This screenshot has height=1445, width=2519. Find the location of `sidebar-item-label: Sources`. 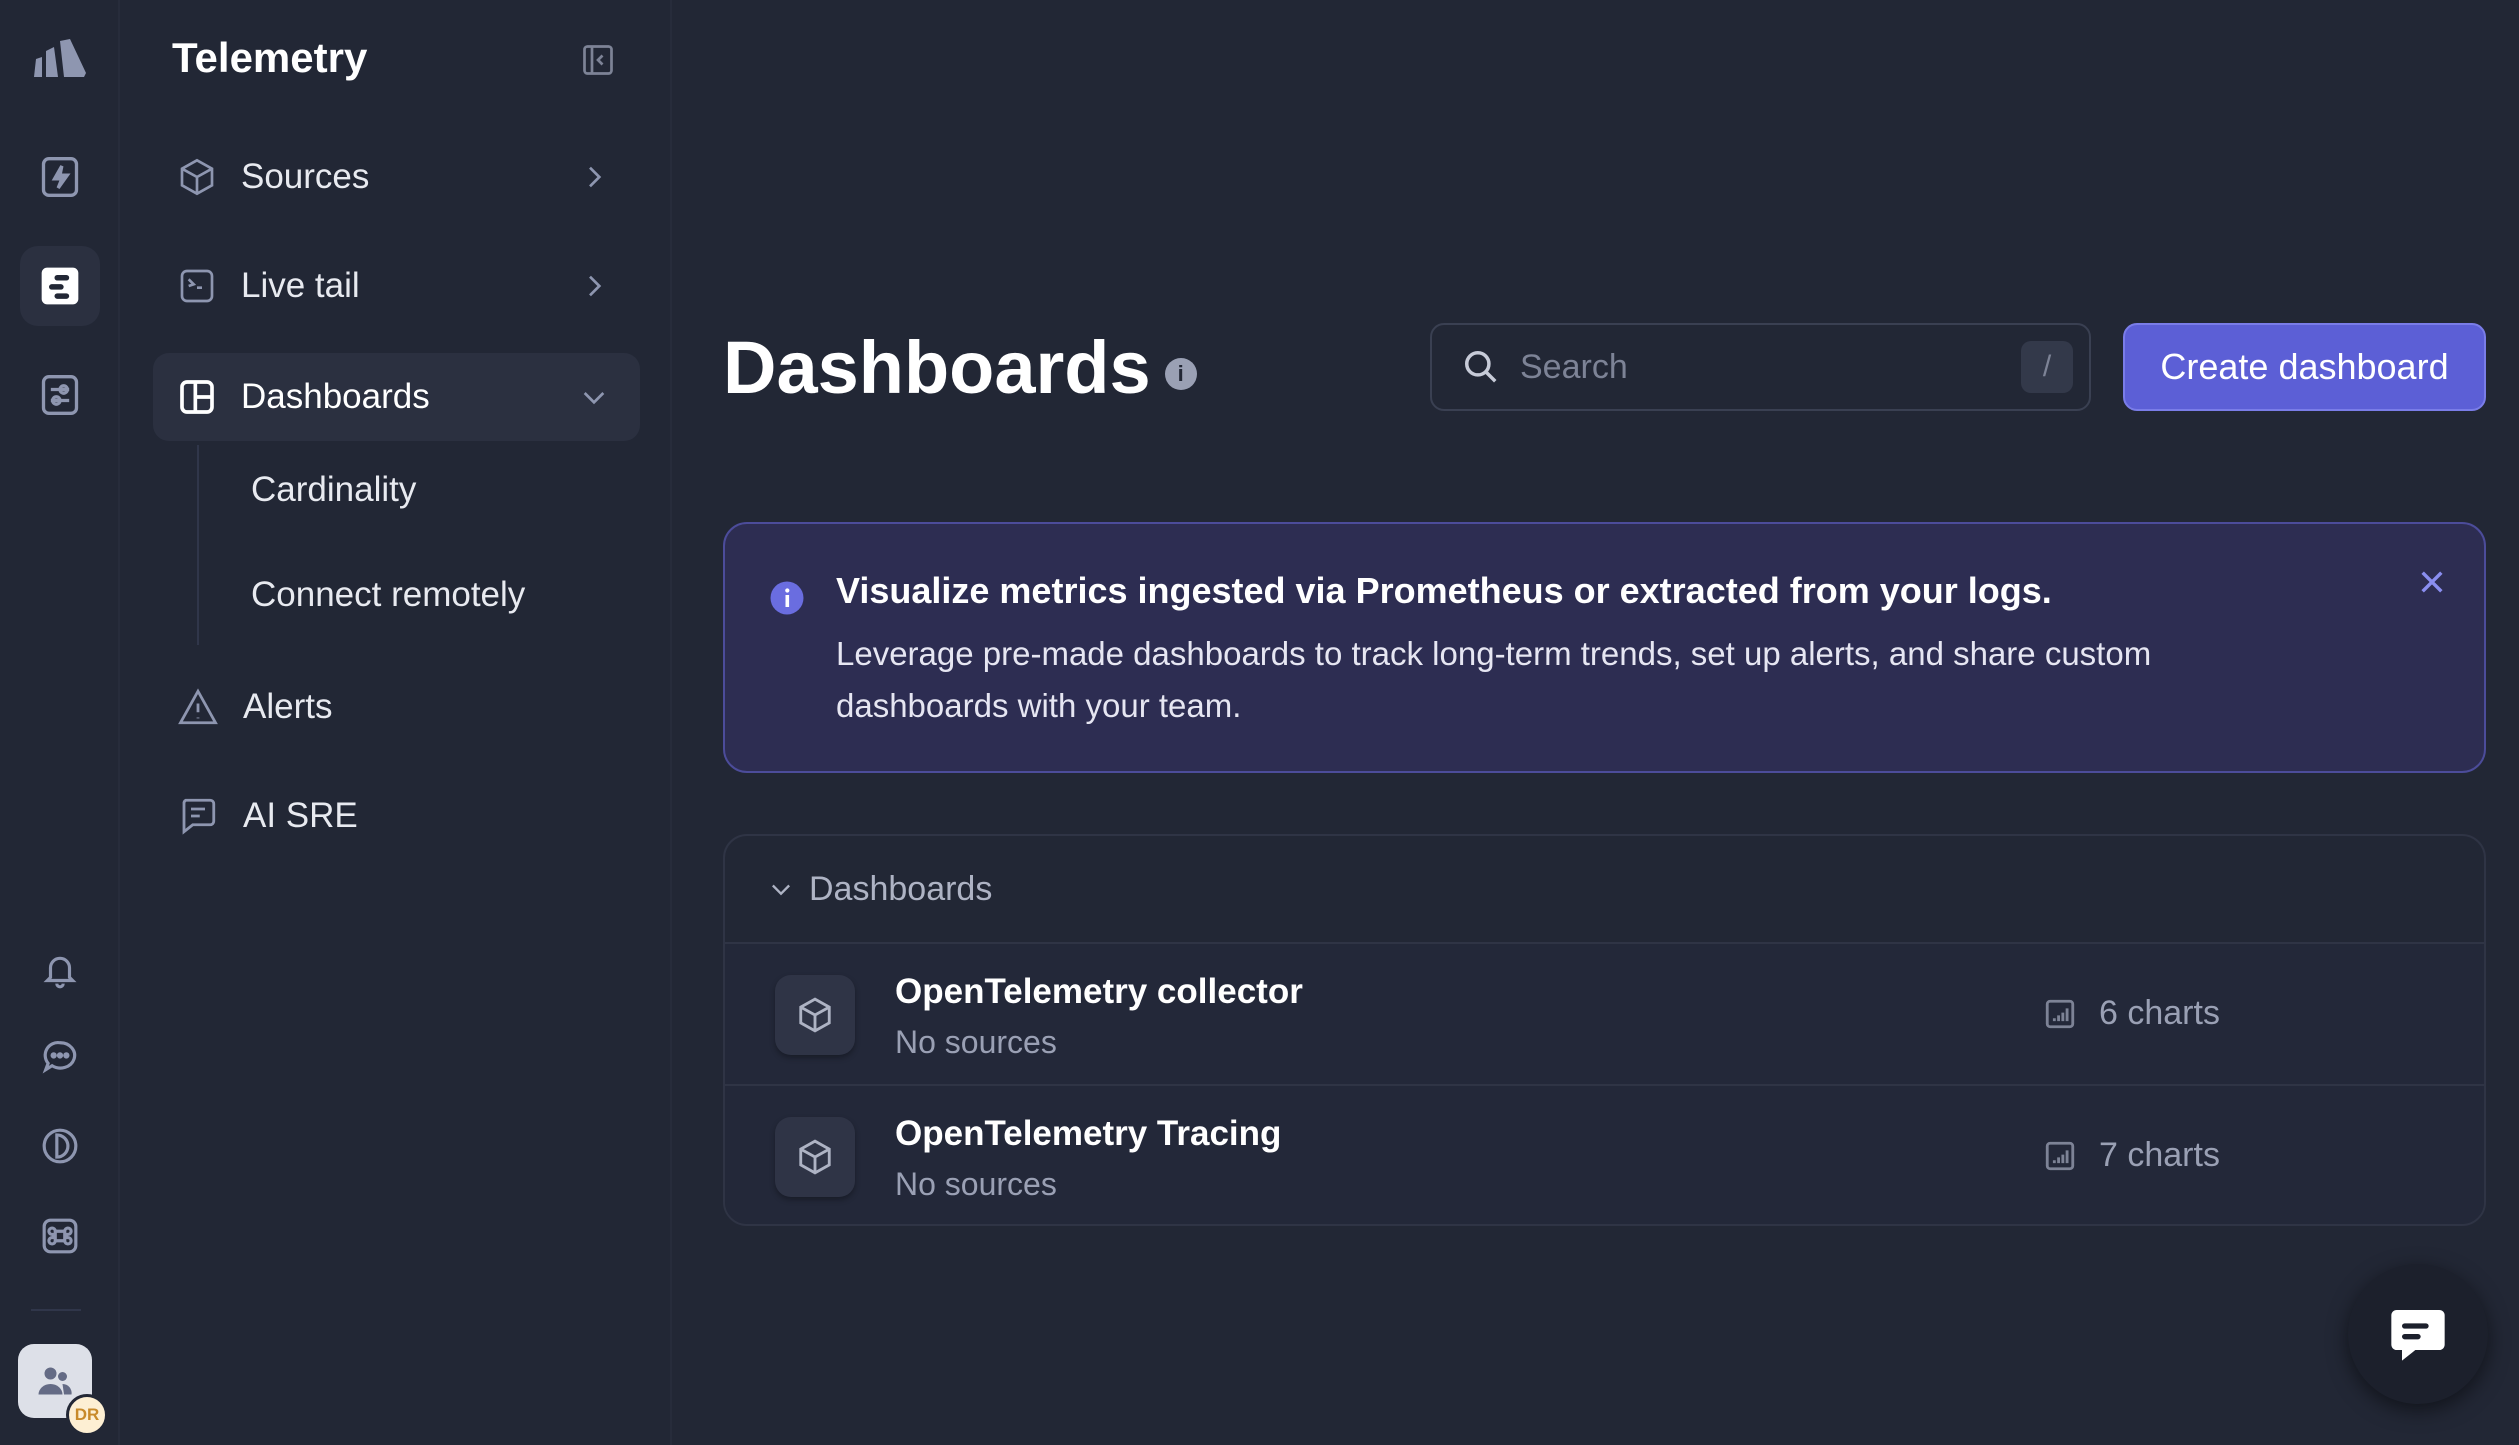

sidebar-item-label: Sources is located at coordinates (305, 176).